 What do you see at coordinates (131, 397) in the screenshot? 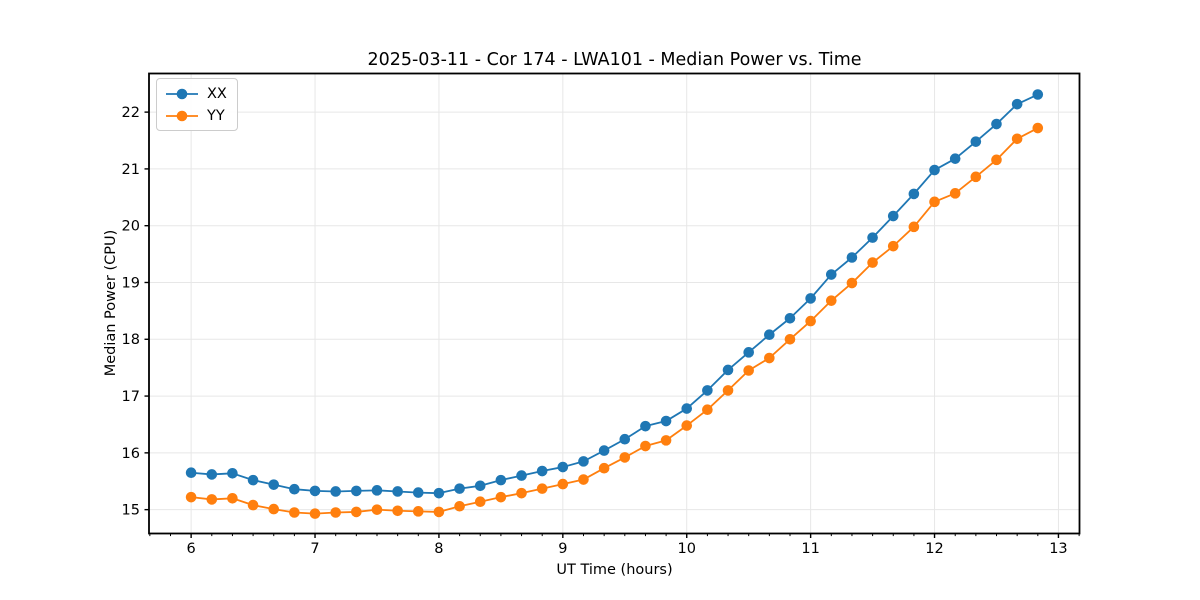
I see `y-tick-label: 17` at bounding box center [131, 397].